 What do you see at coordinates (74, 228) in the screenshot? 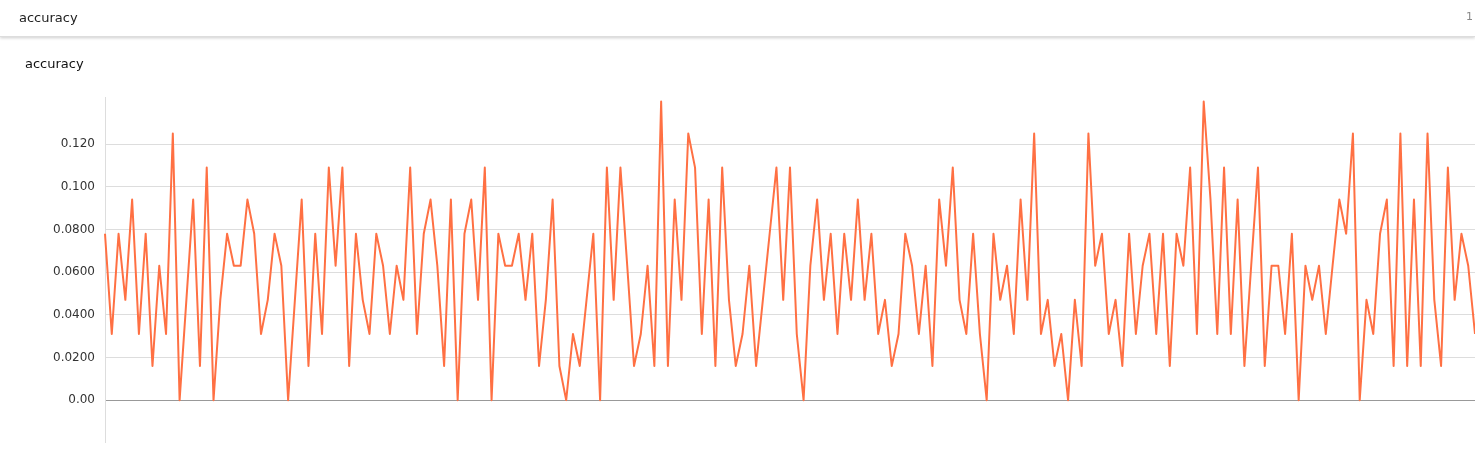
I see `y-tick-label: 0.0800` at bounding box center [74, 228].